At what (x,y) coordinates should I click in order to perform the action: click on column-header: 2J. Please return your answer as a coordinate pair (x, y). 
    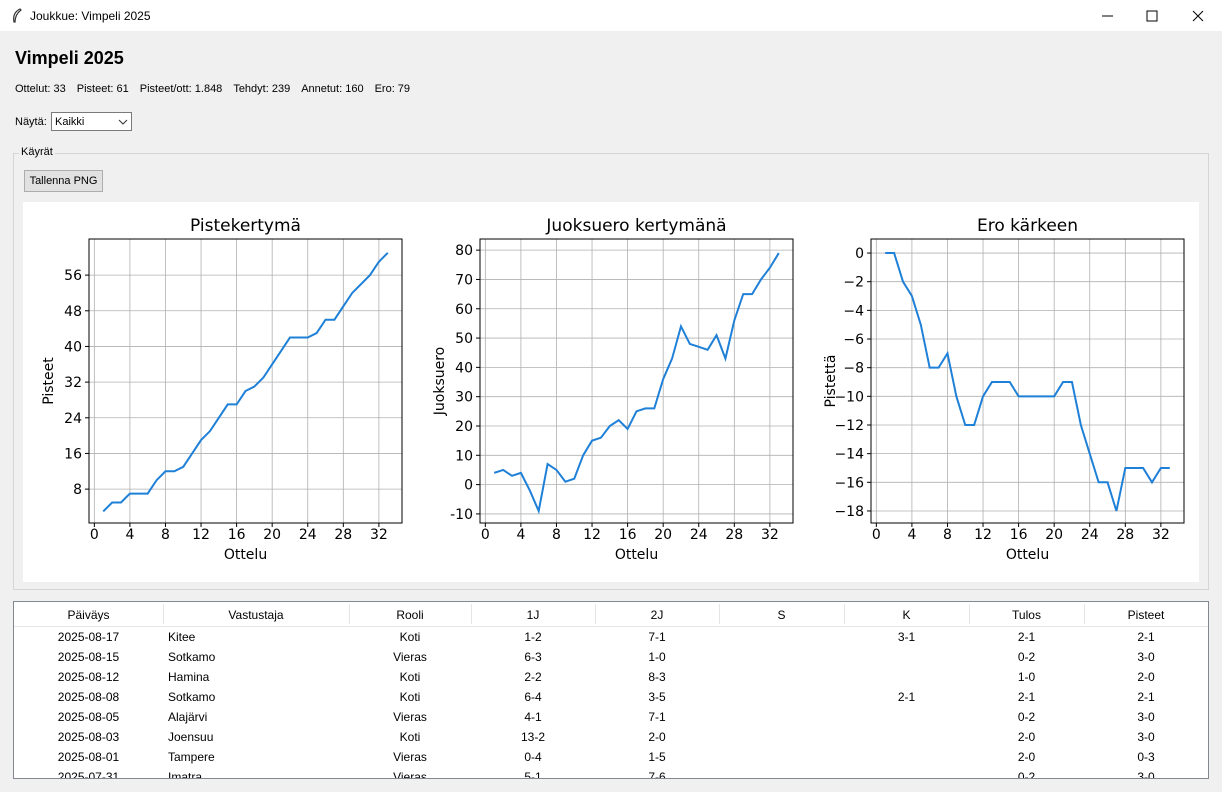
    Looking at the image, I should click on (657, 615).